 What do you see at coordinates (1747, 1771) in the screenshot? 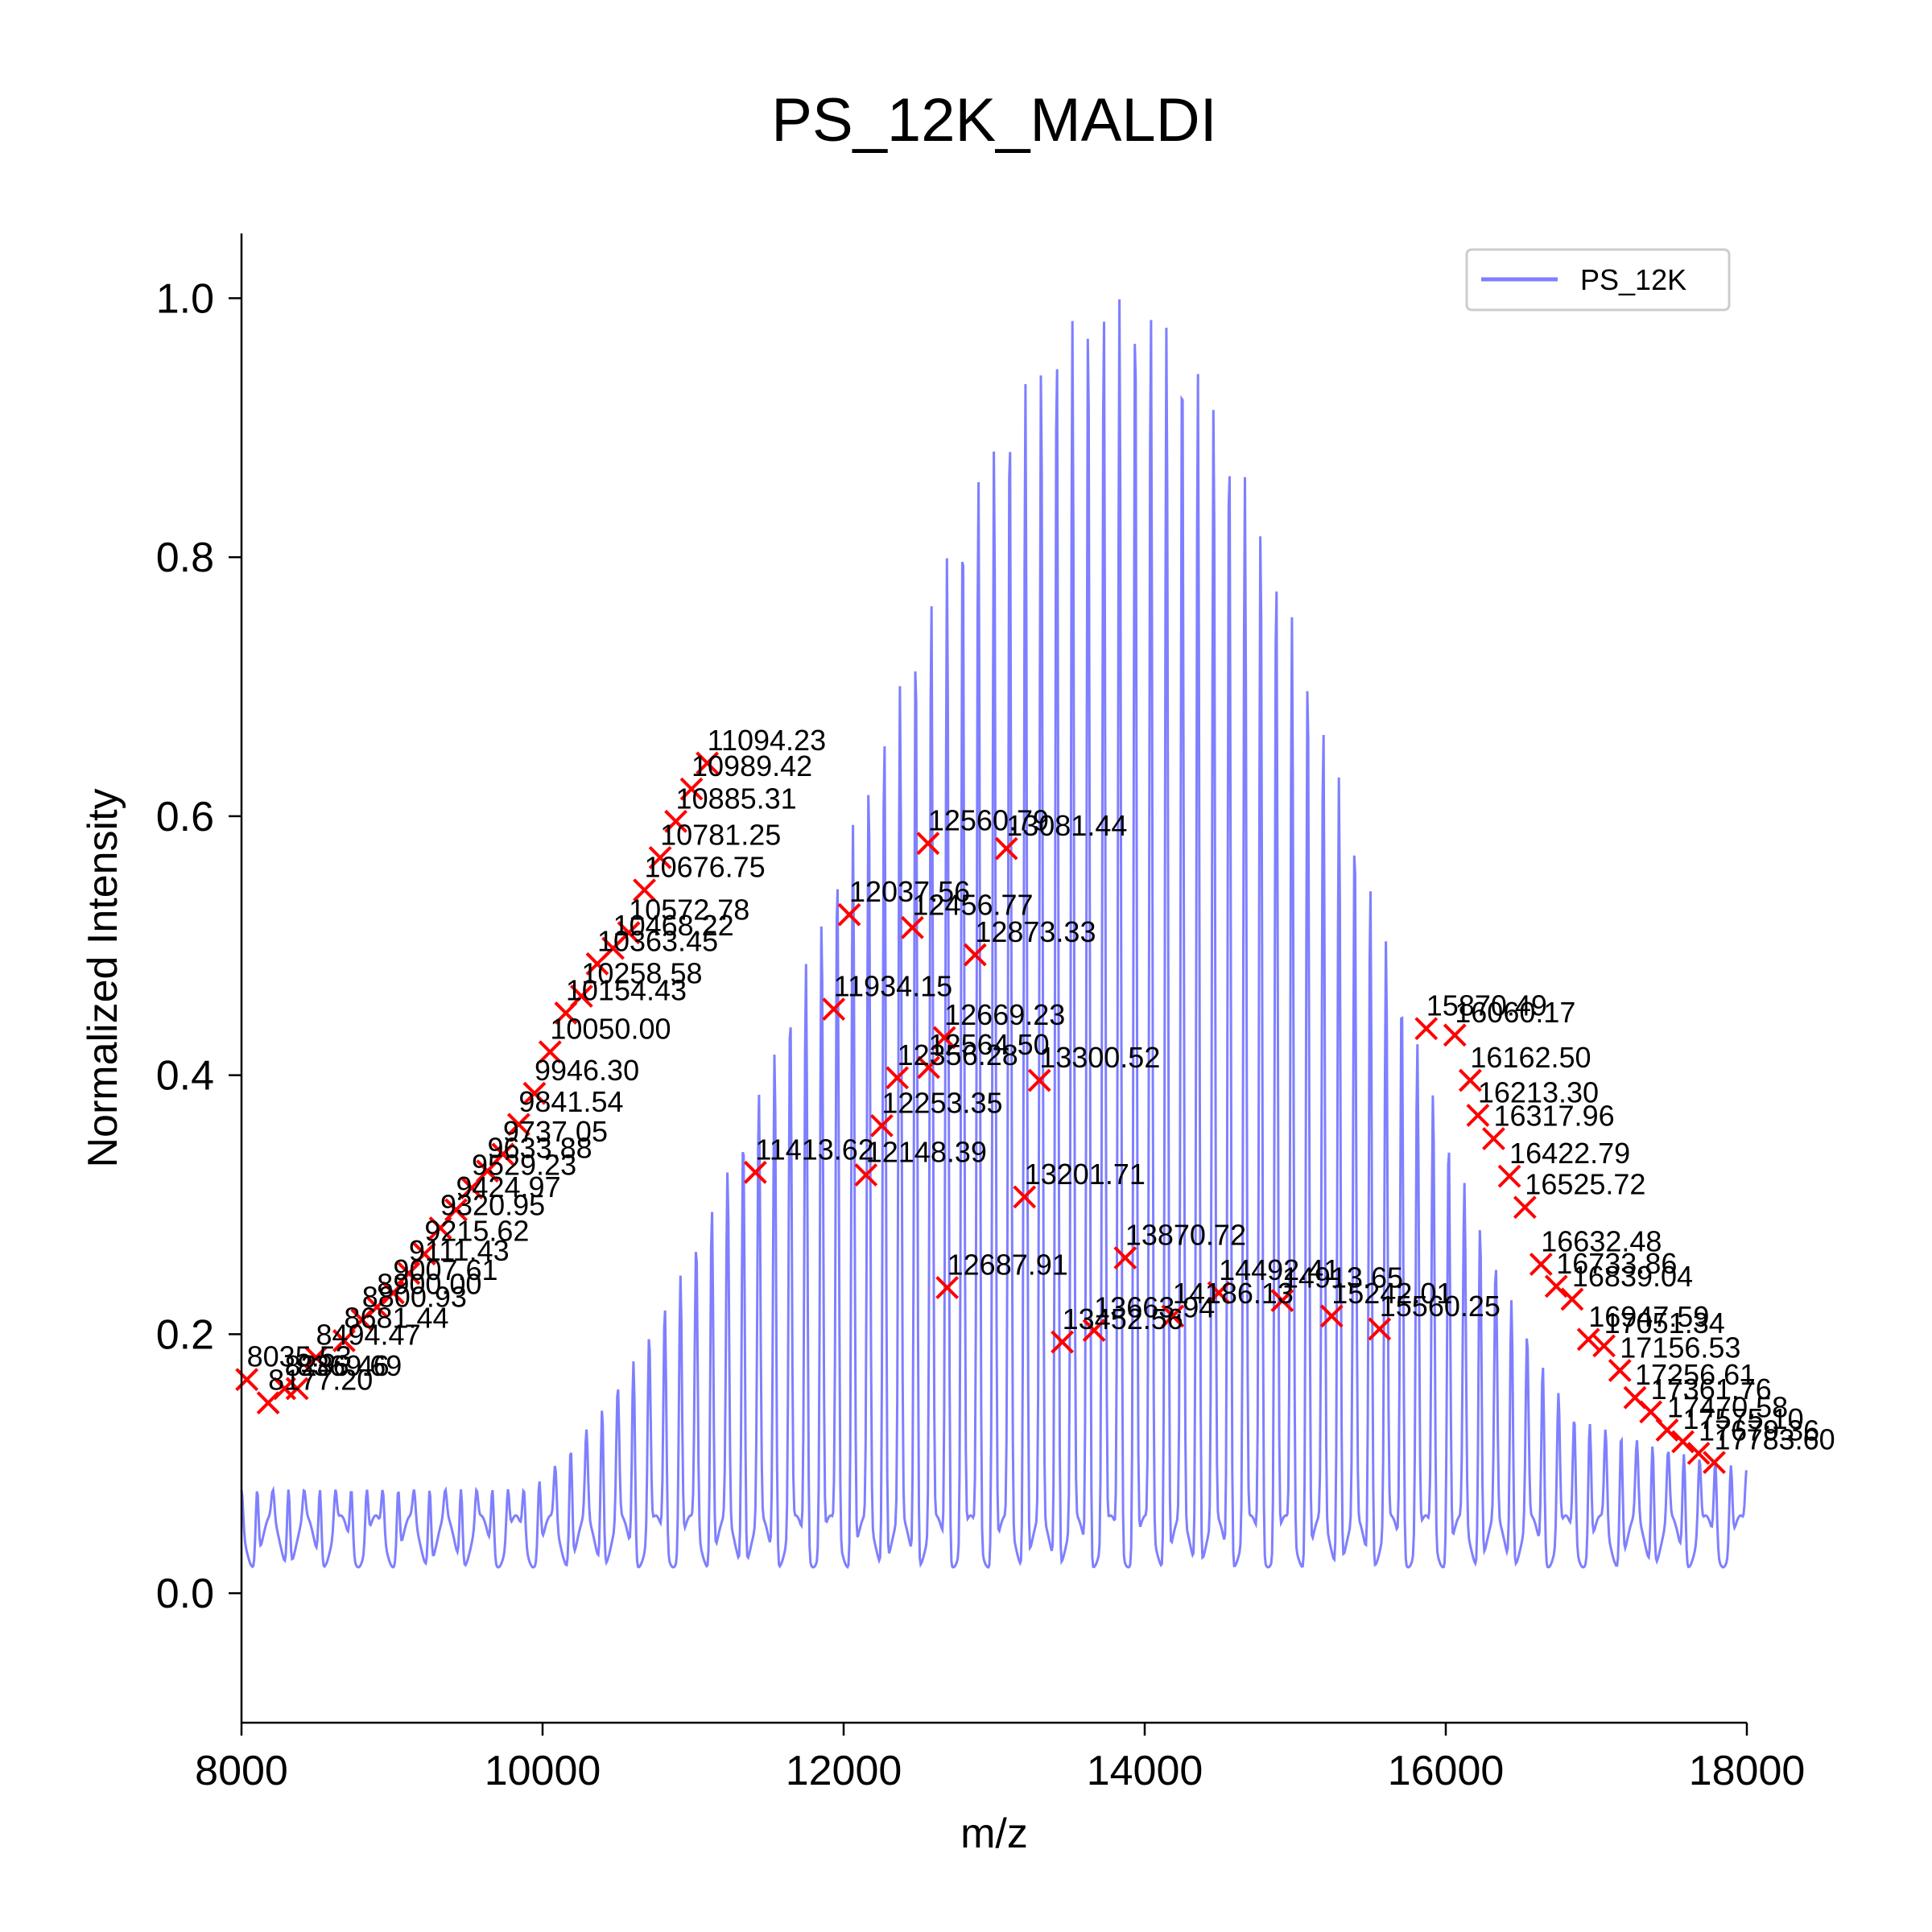
I see `x-tick-label: 18000` at bounding box center [1747, 1771].